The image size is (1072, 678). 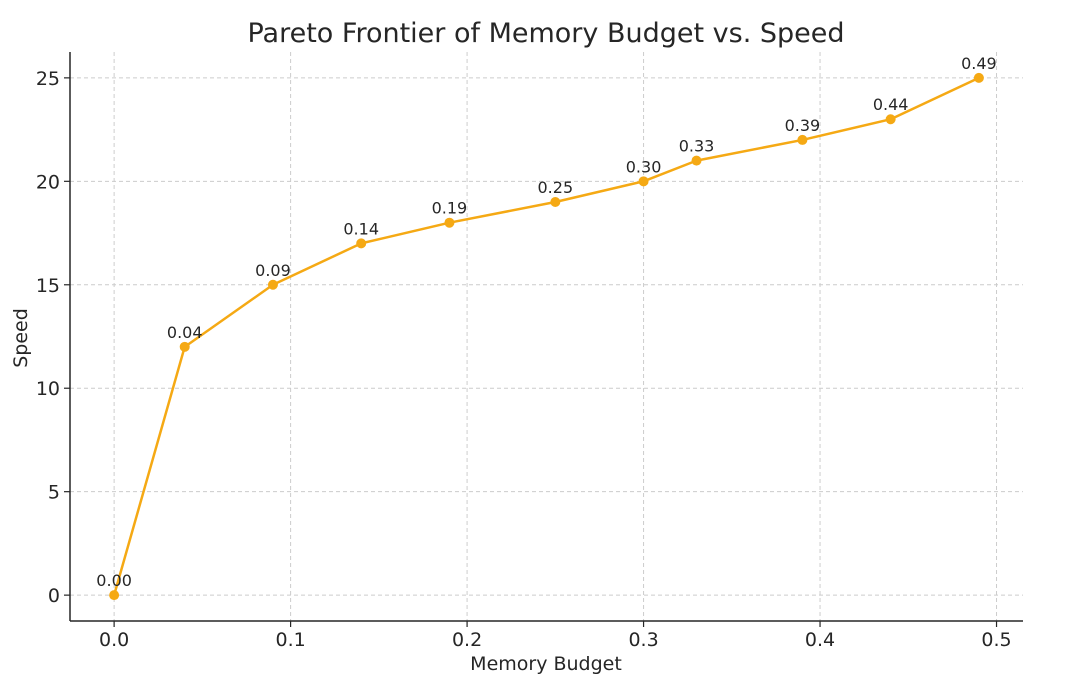 What do you see at coordinates (546, 664) in the screenshot?
I see `x-axis-label: Memory Budget` at bounding box center [546, 664].